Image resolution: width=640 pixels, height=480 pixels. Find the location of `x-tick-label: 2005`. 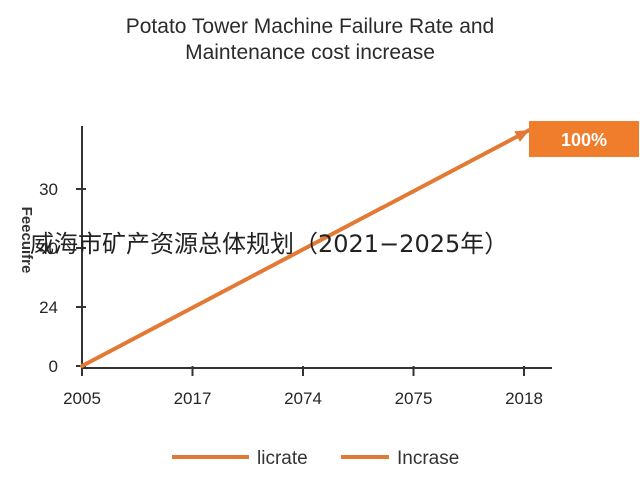

x-tick-label: 2005 is located at coordinates (82, 398).